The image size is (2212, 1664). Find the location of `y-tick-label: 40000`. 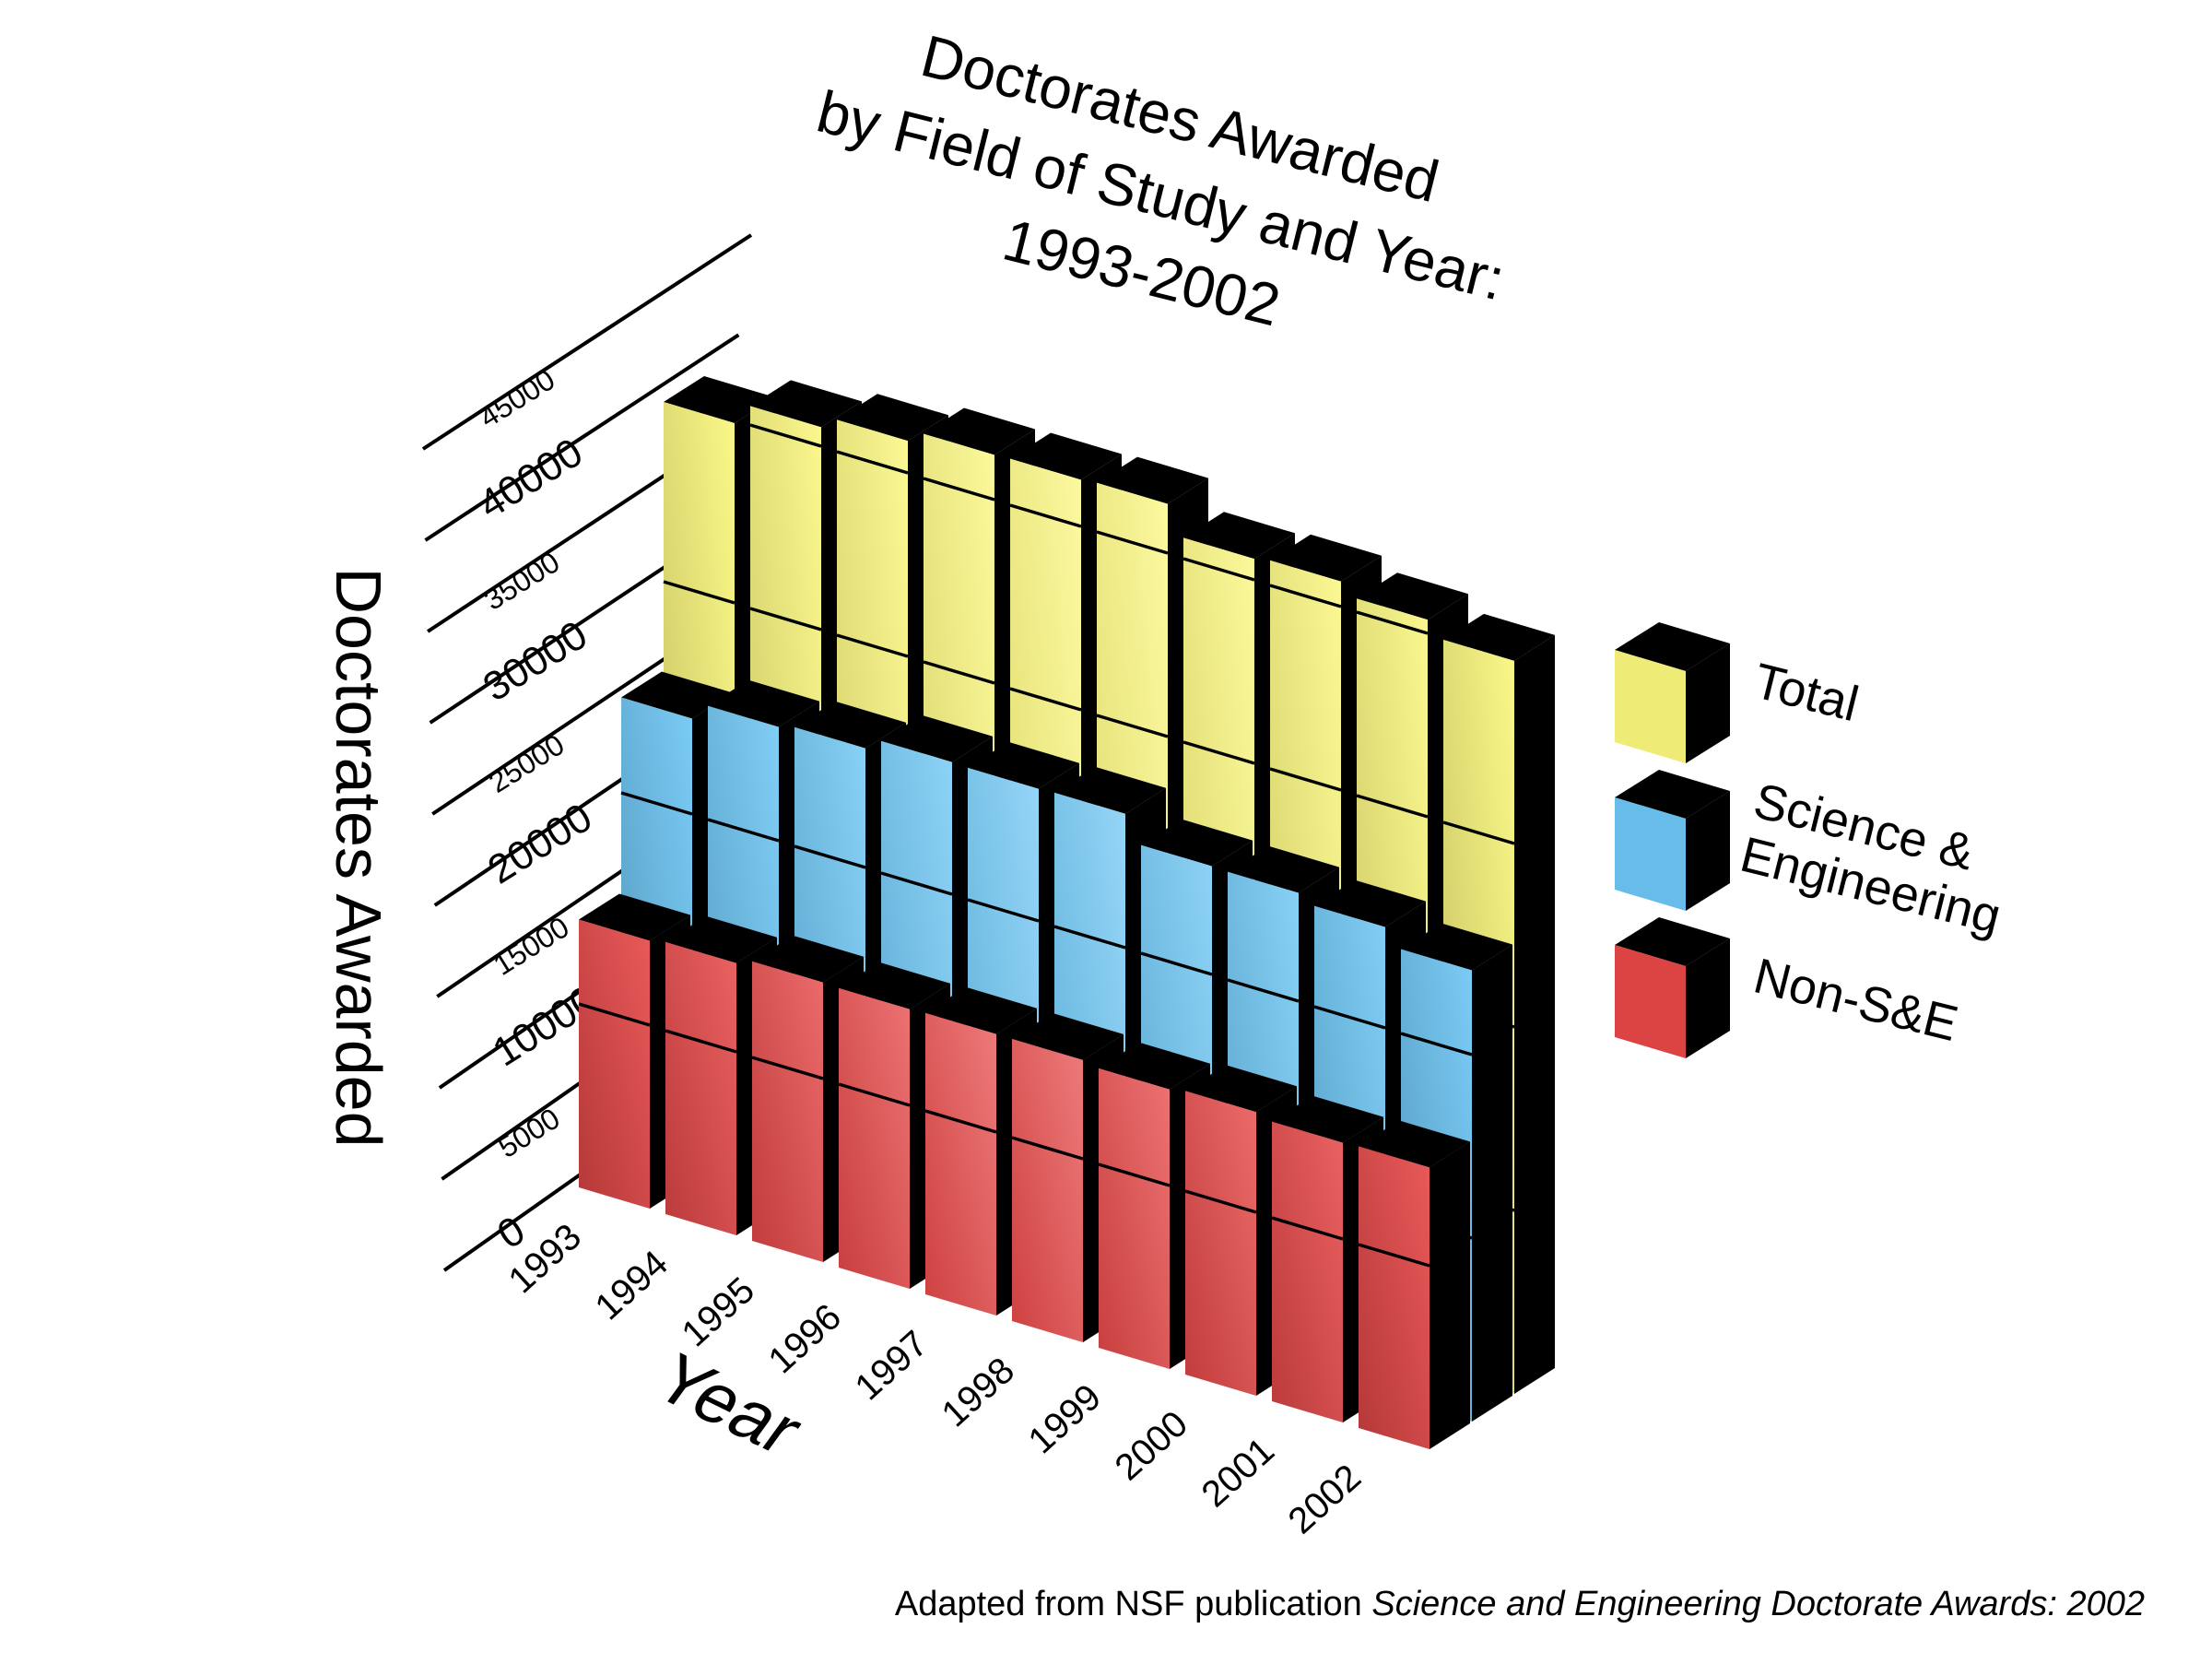

y-tick-label: 40000 is located at coordinates (531, 478).